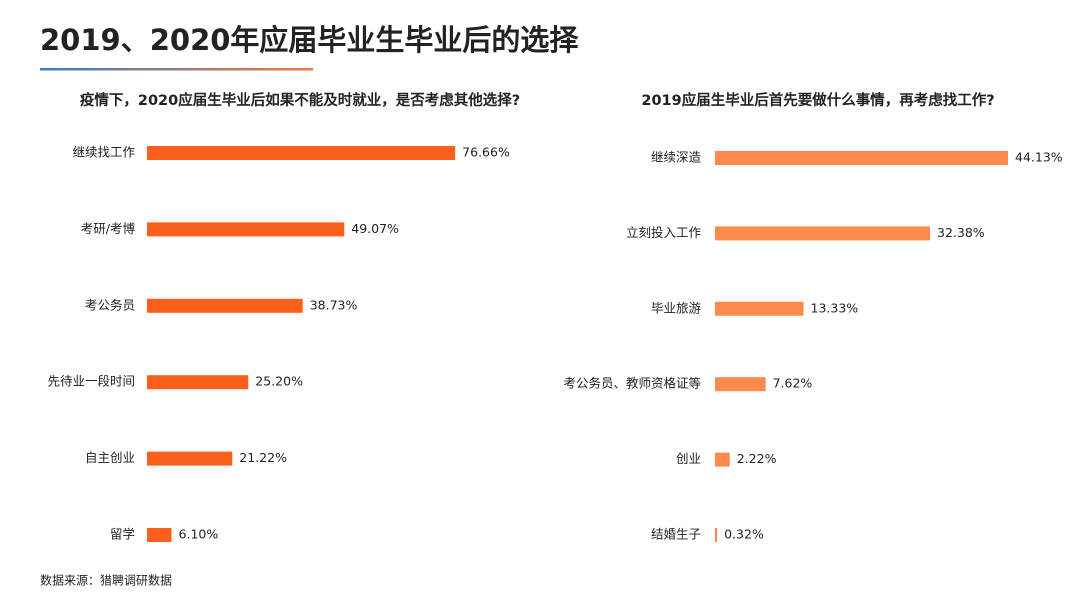 This screenshot has height=608, width=1080. What do you see at coordinates (793, 383) in the screenshot?
I see `value-label: 7.62%` at bounding box center [793, 383].